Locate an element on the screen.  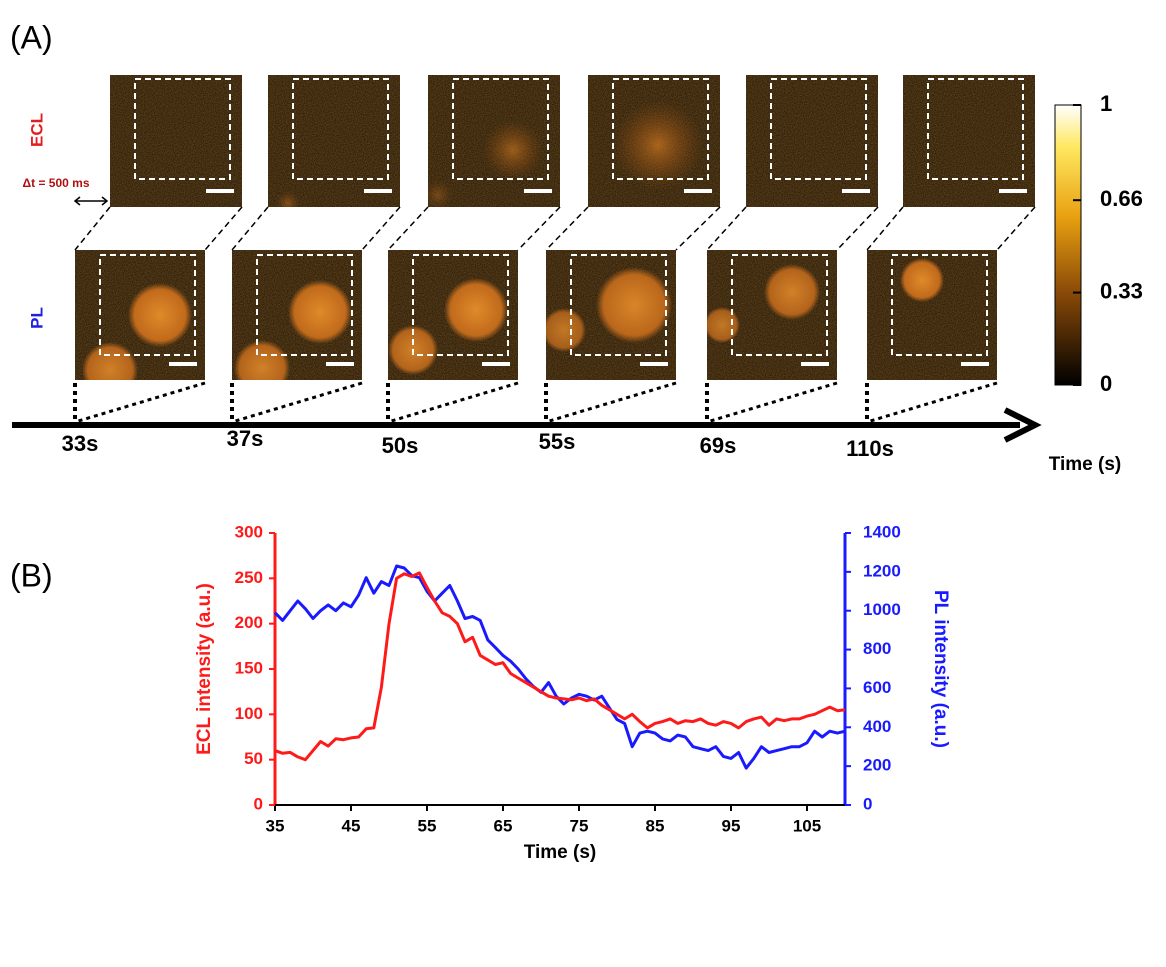
y2-tick-label: 600 is located at coordinates (877, 687).